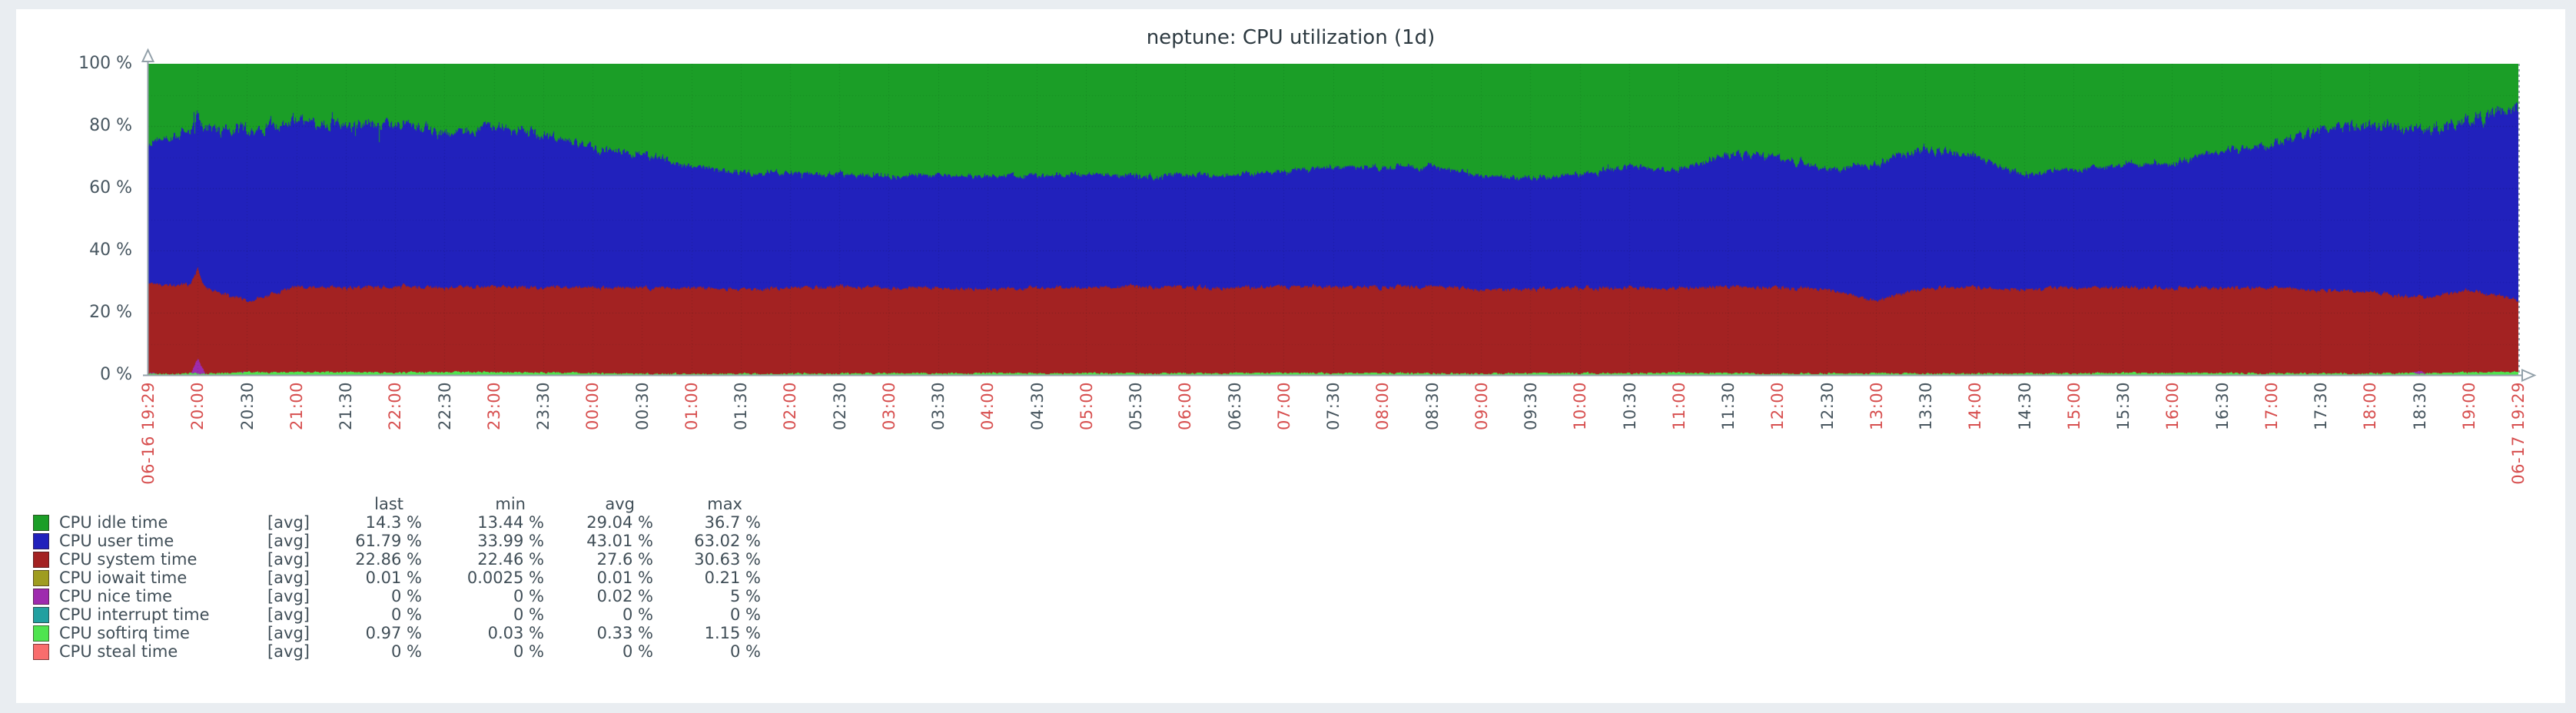 This screenshot has height=713, width=2576. What do you see at coordinates (1580, 406) in the screenshot?
I see `x-tick-label: 10:00` at bounding box center [1580, 406].